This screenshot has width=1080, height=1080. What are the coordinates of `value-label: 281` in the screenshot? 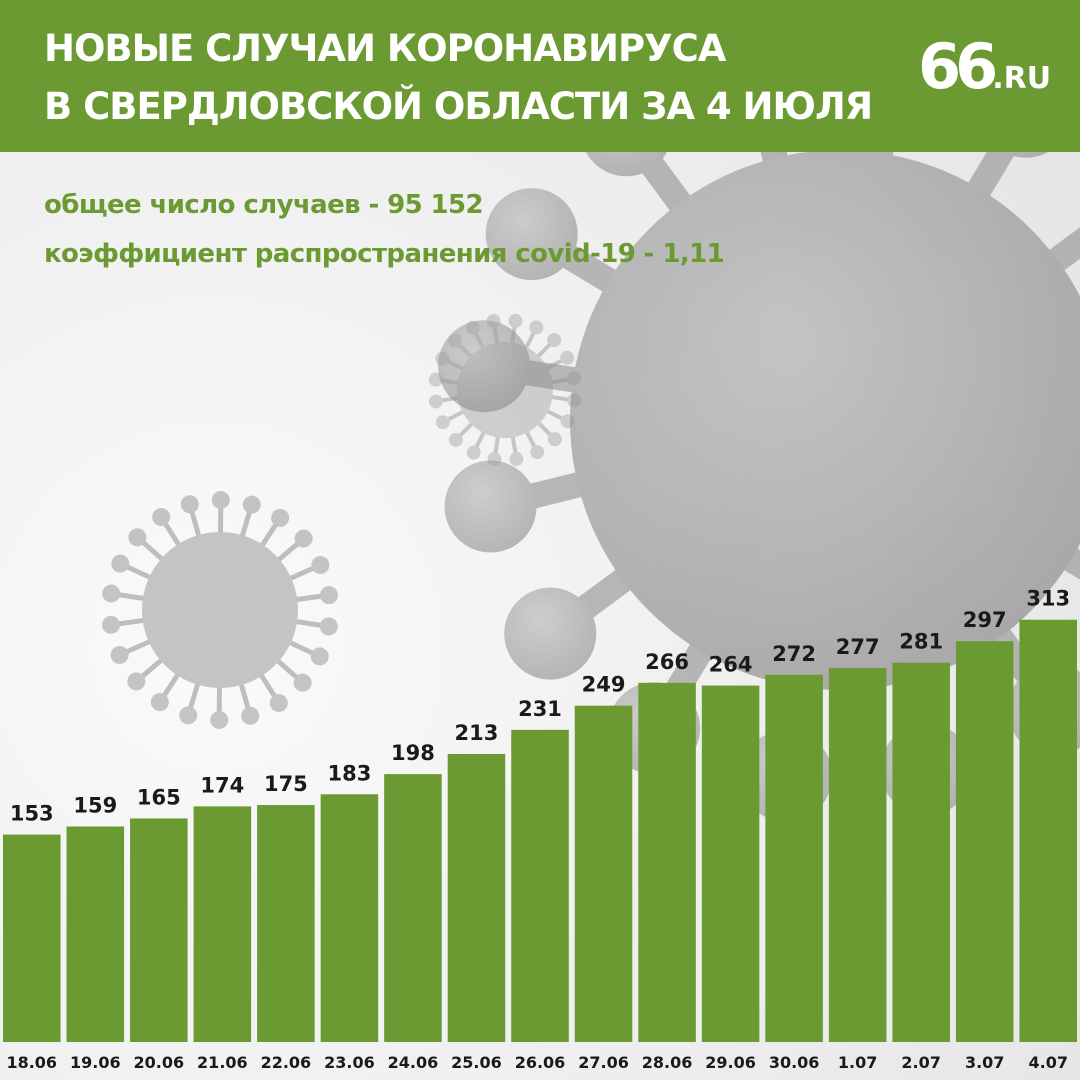 It's located at (921, 642).